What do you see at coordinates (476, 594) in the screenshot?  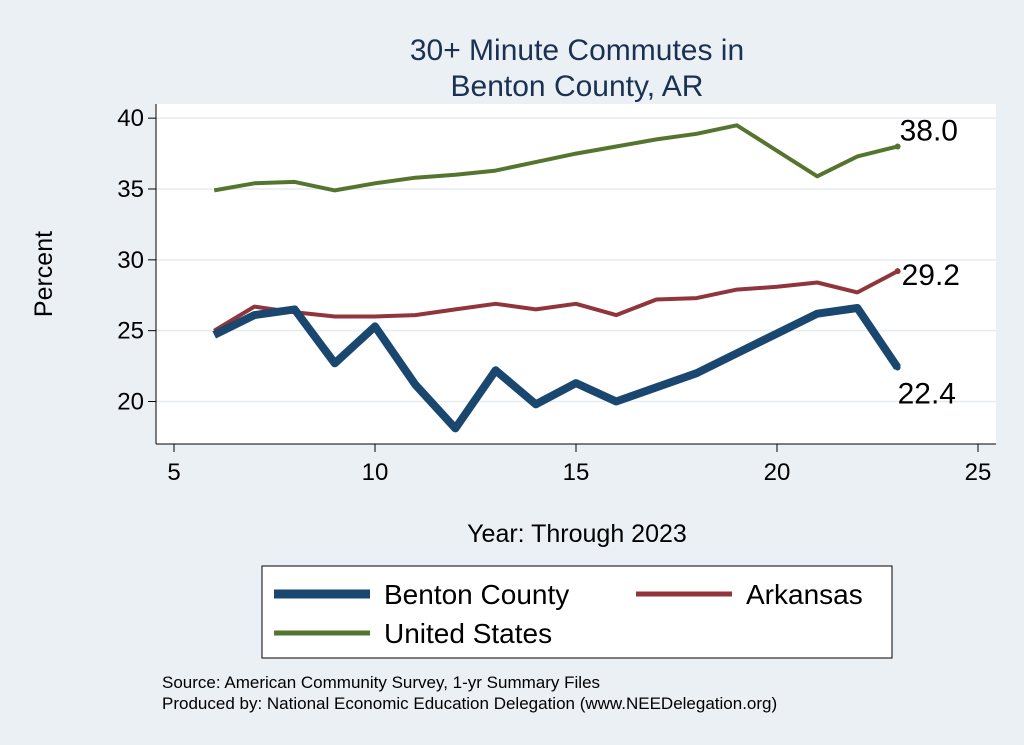 I see `legend-label-benton-county: Benton County` at bounding box center [476, 594].